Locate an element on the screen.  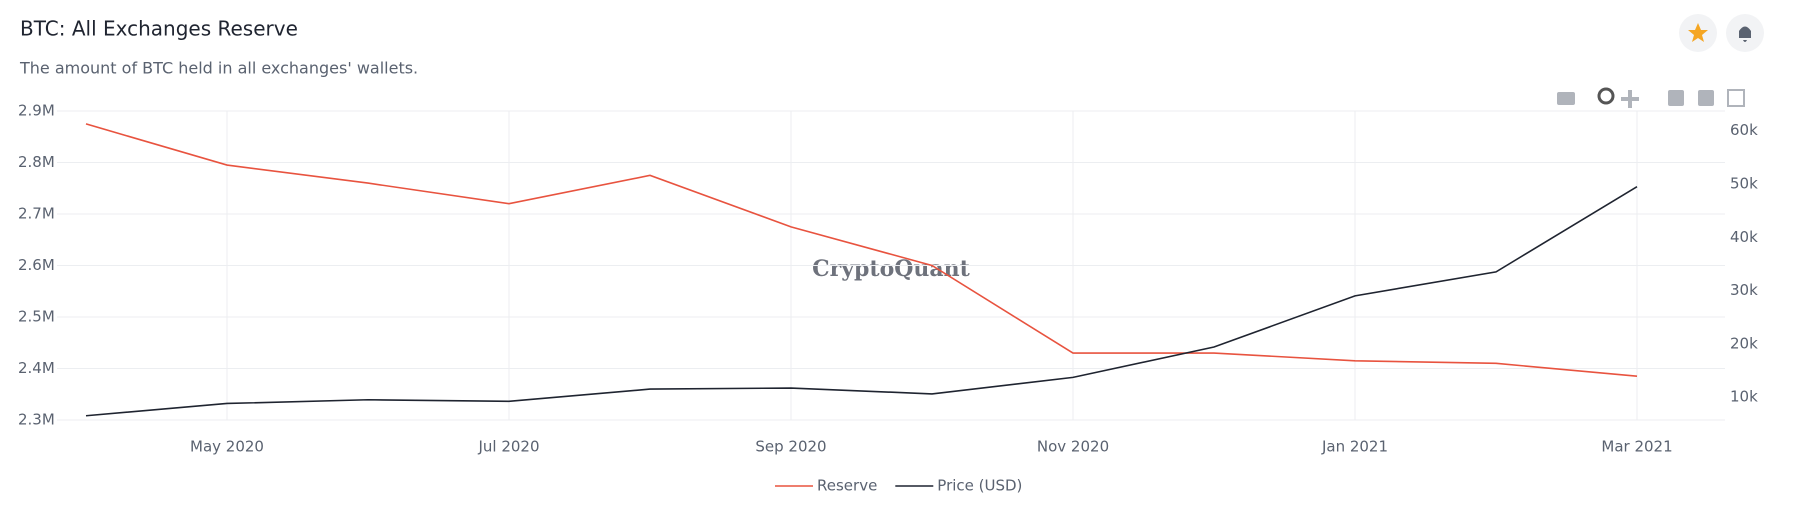
y-tick-label: 2.5M is located at coordinates (36, 317).